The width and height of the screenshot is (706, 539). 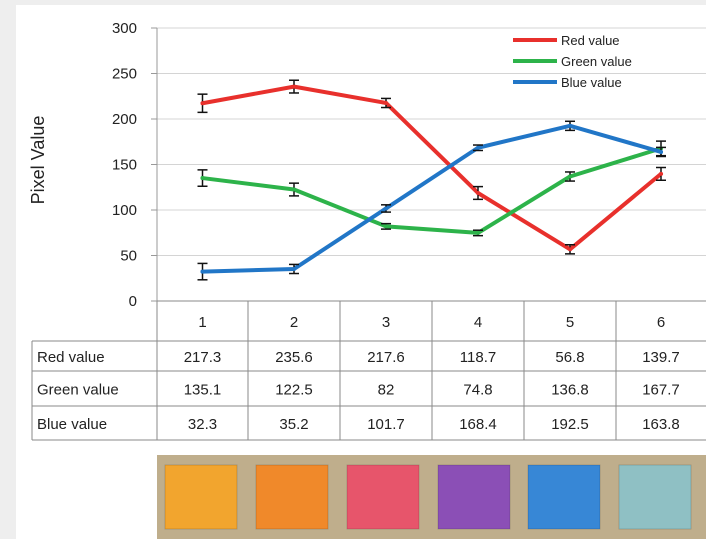 I want to click on x-tick-label: 1, so click(x=202, y=322).